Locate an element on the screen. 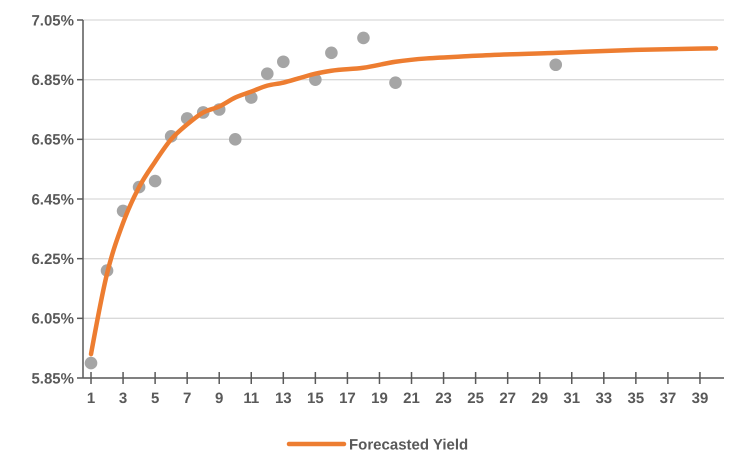 The image size is (740, 469). x-tick-label: 1 is located at coordinates (91, 398).